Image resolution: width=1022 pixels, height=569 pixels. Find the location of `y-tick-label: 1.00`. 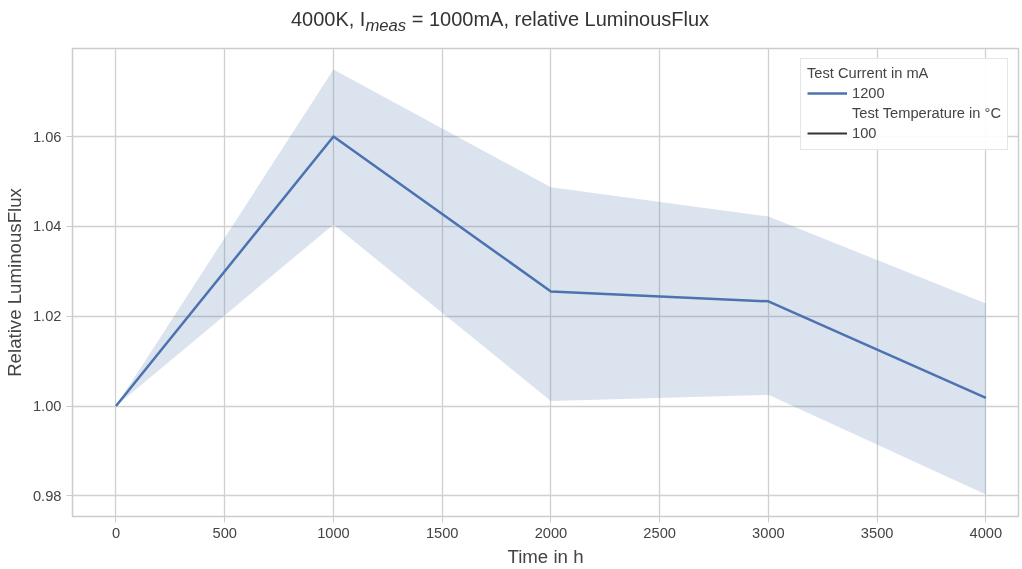

y-tick-label: 1.00 is located at coordinates (47, 406).